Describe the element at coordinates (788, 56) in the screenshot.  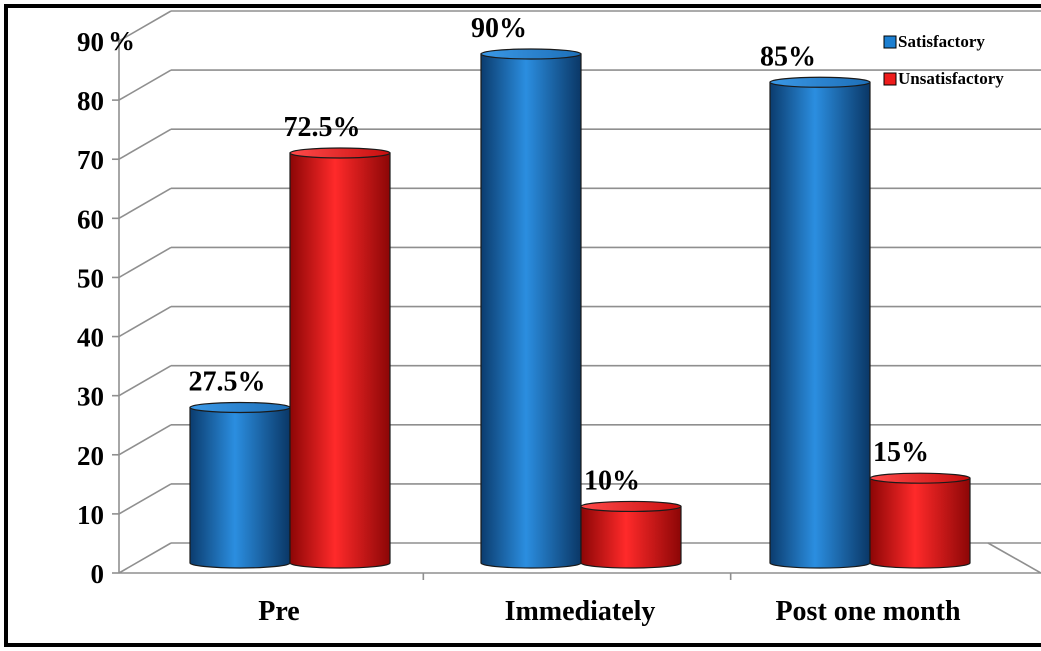
I see `data-label: 85%` at that location.